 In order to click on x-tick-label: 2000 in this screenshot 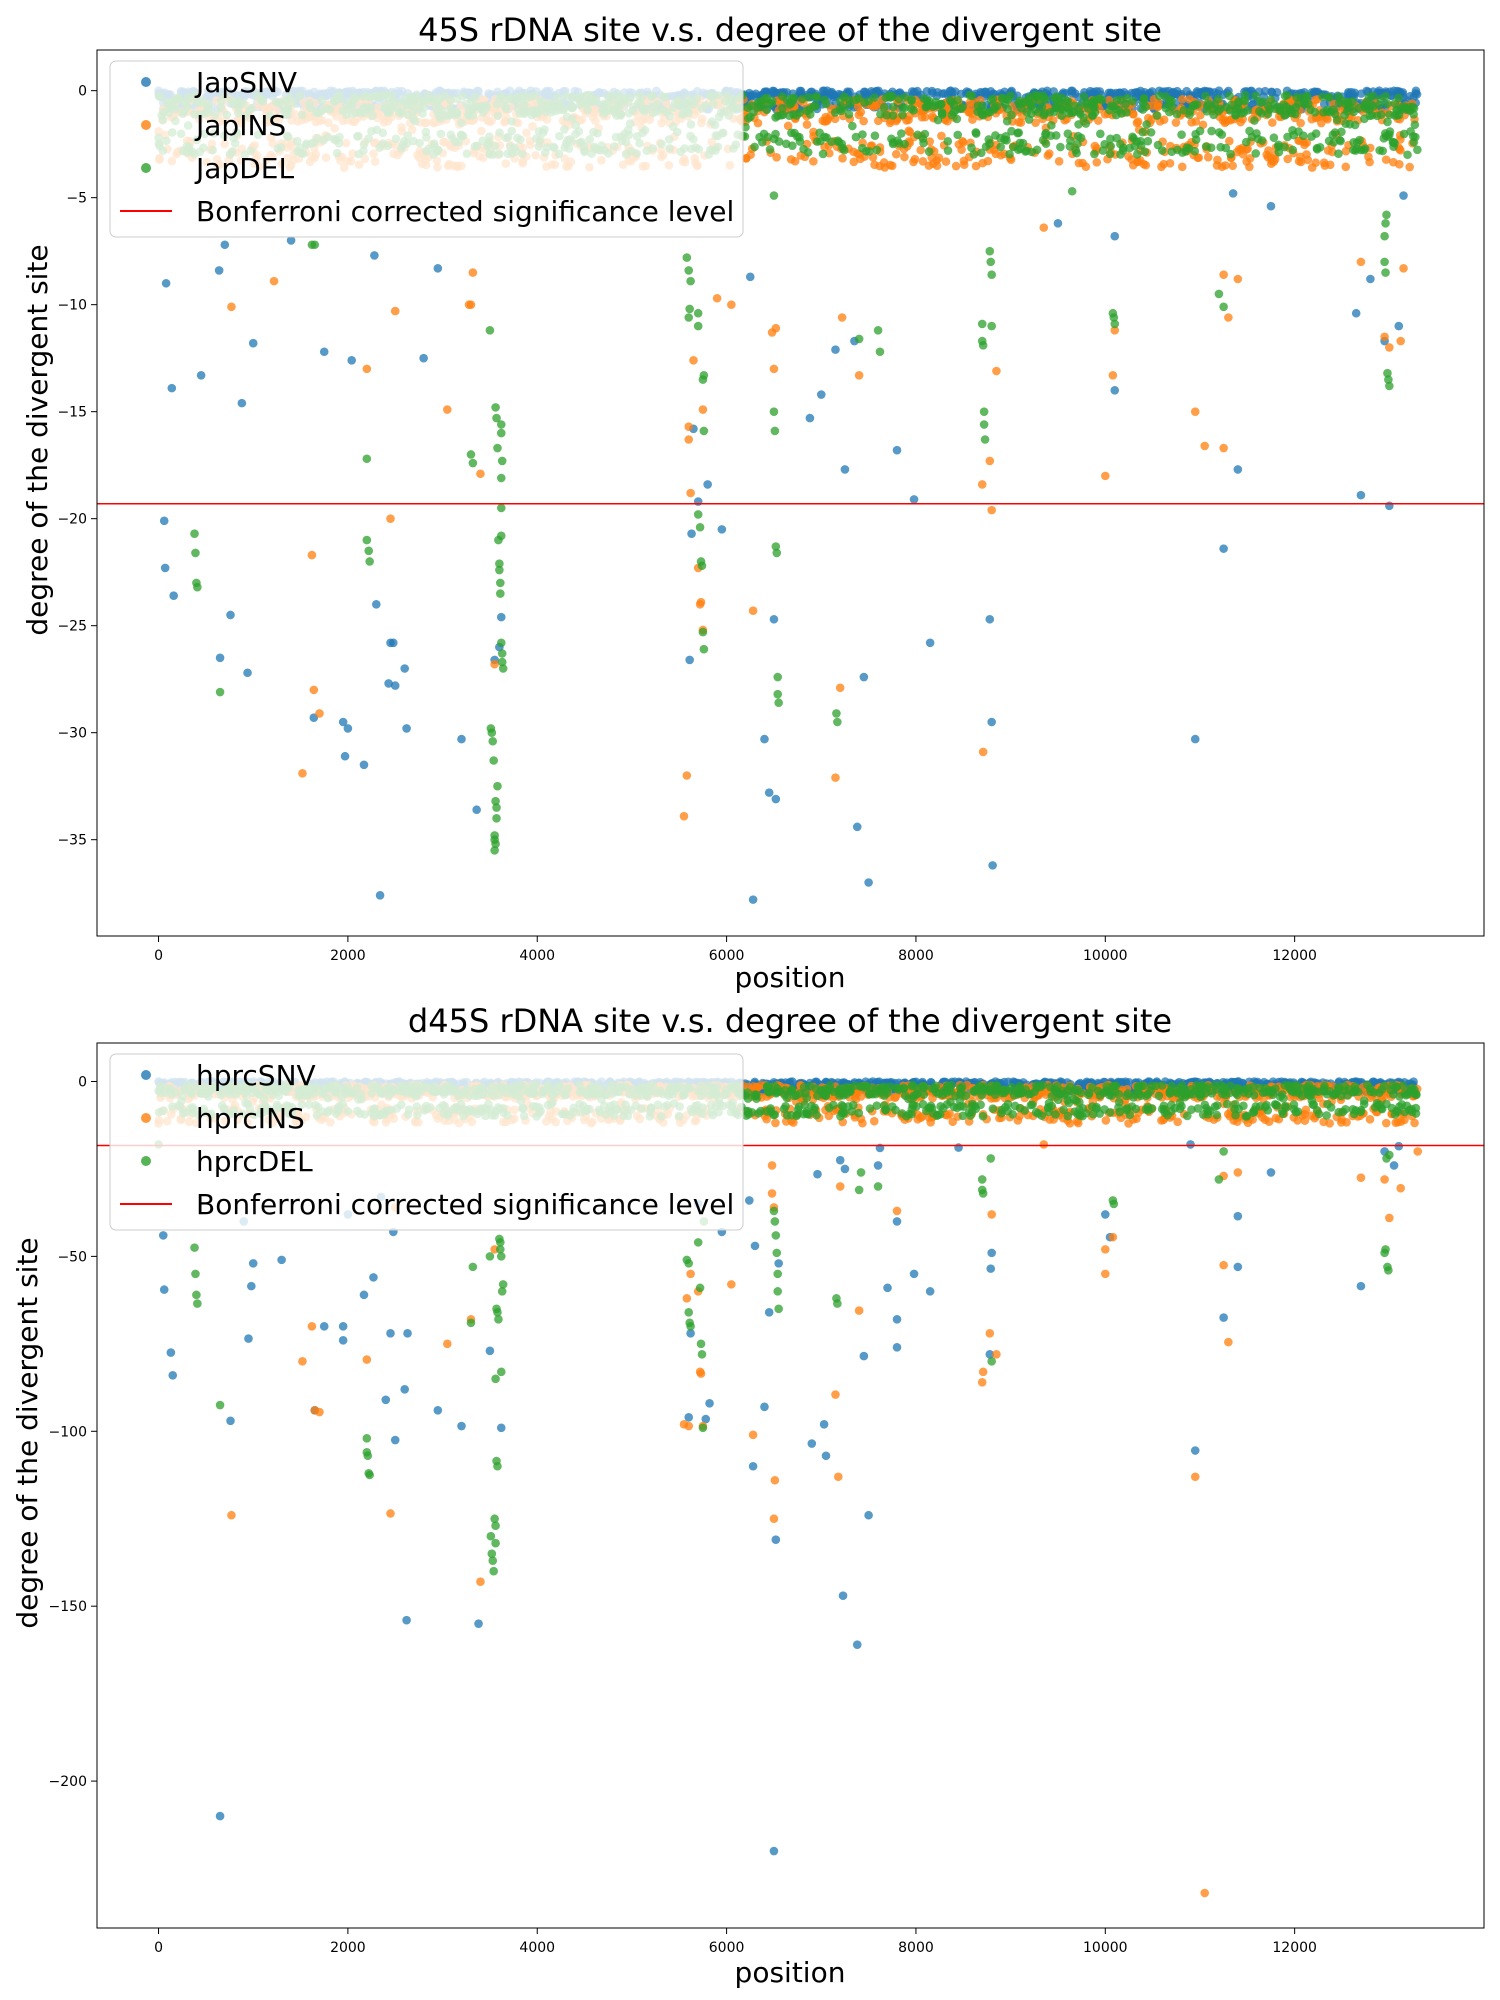, I will do `click(348, 1948)`.